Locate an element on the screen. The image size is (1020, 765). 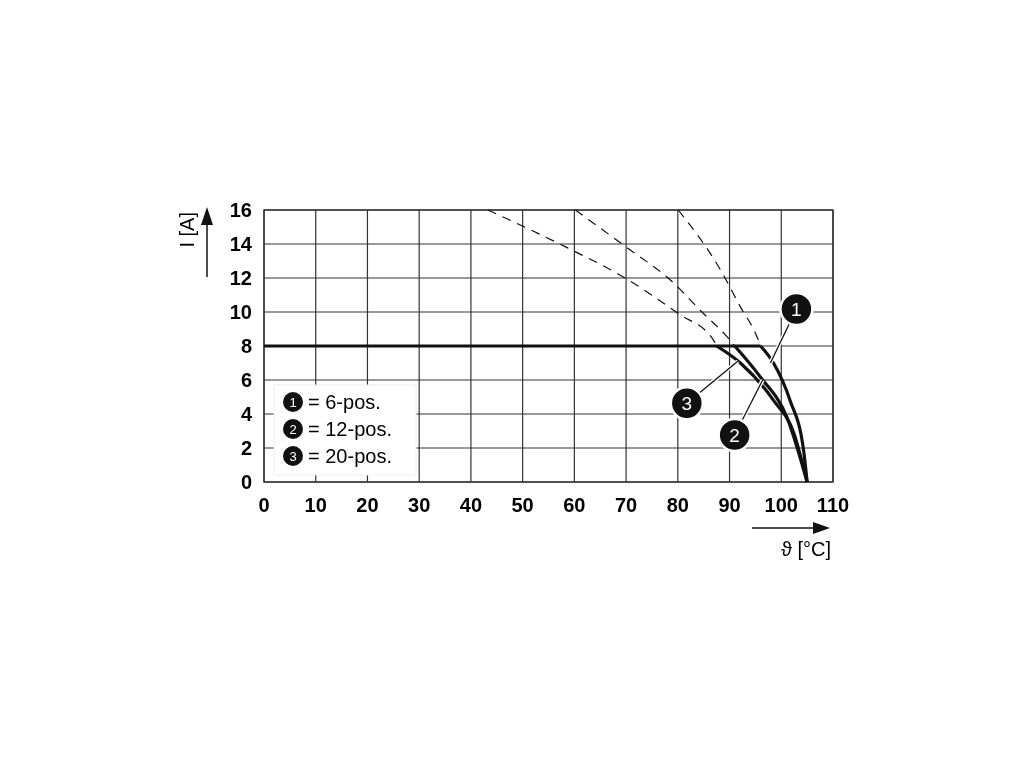
y-tick-label: 4 is located at coordinates (246, 414).